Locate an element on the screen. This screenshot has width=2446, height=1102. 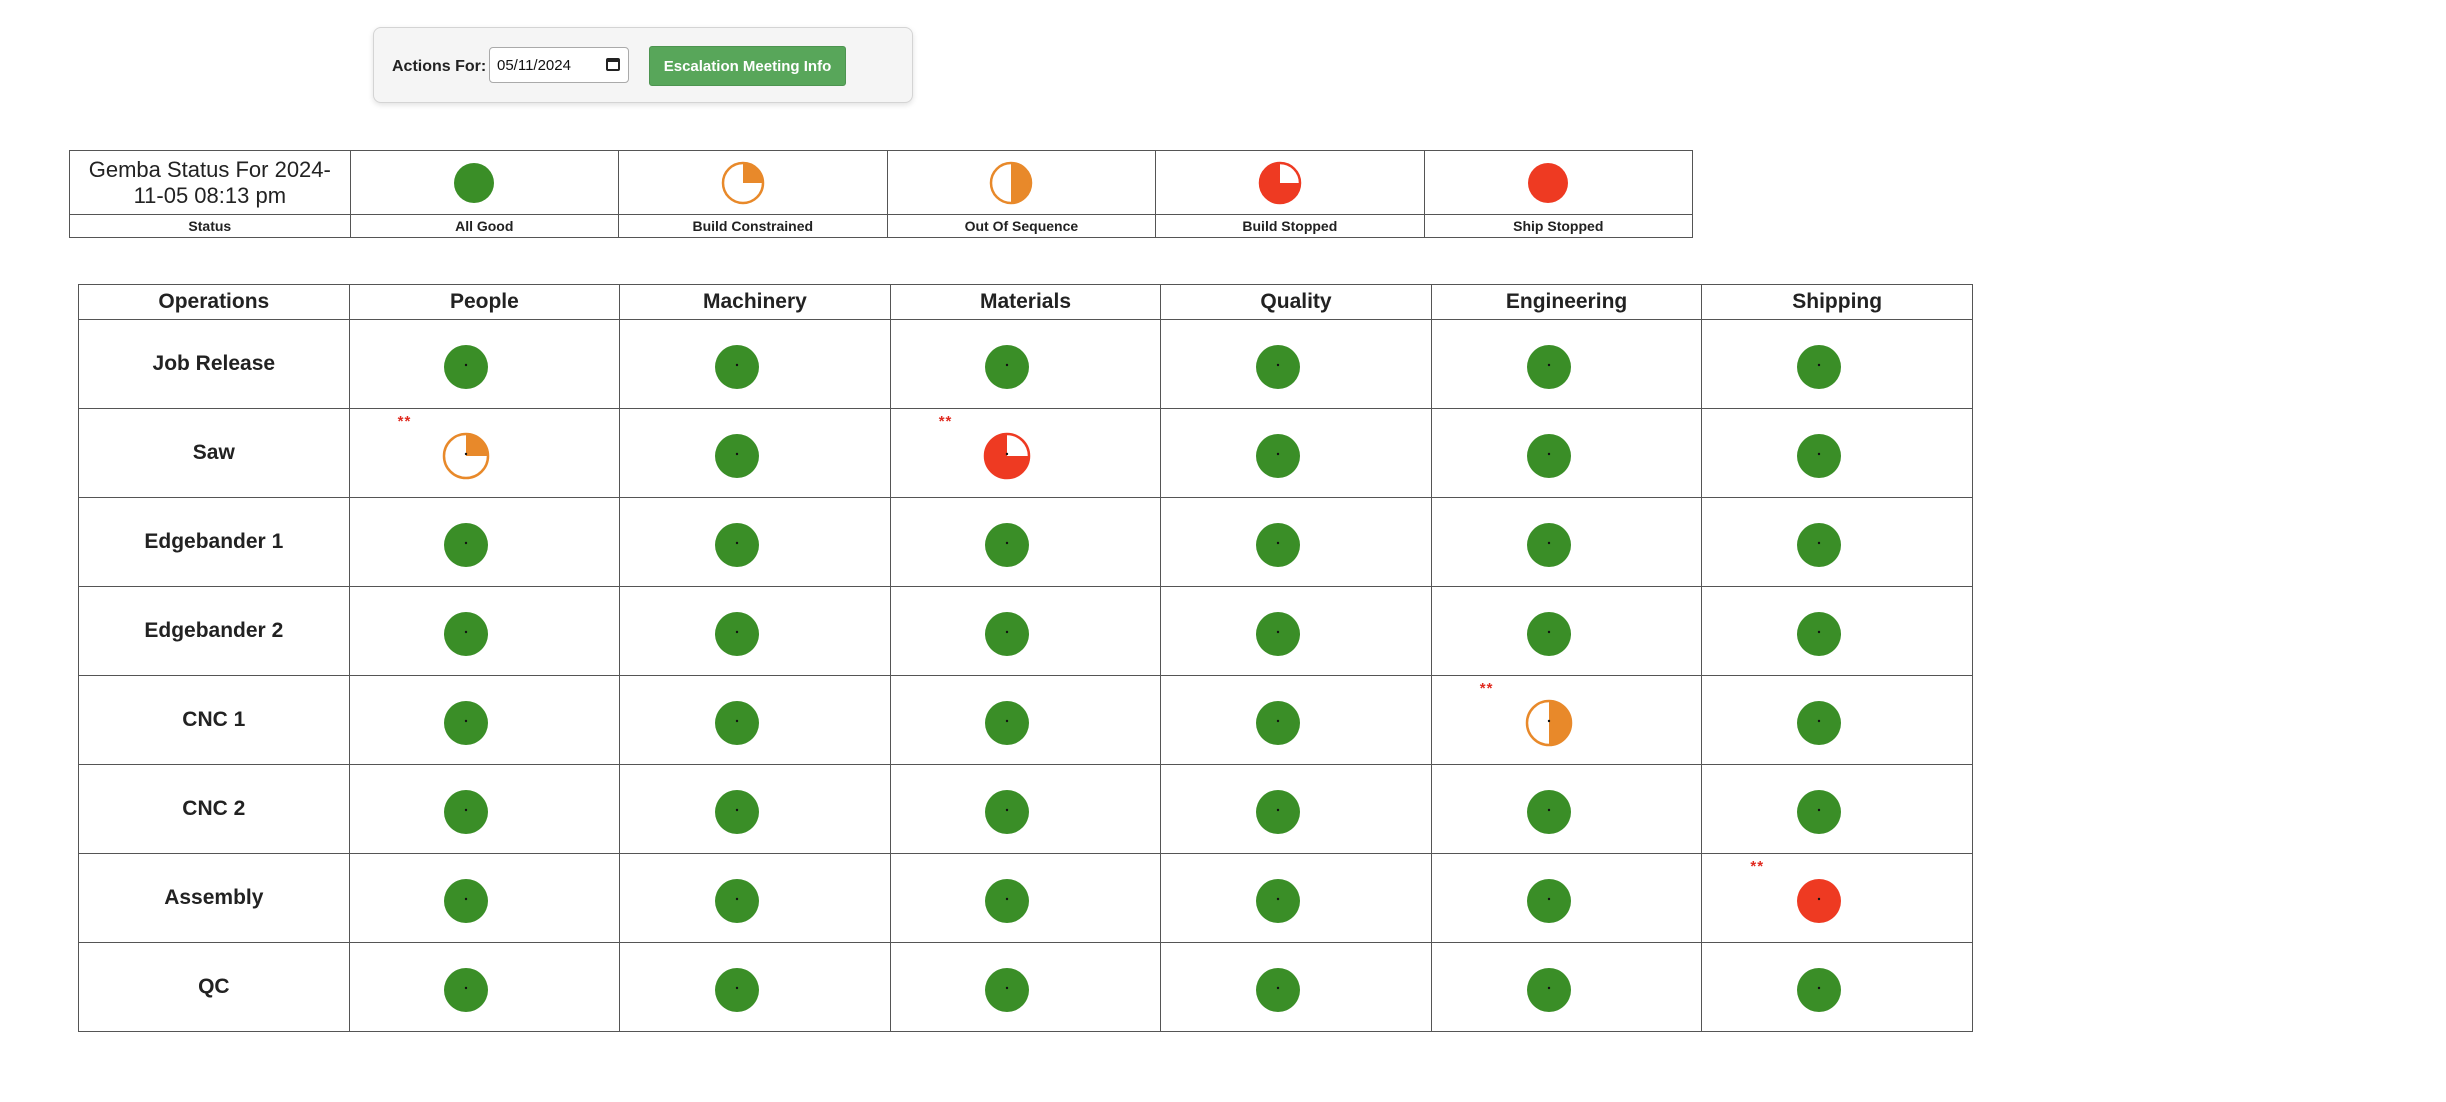
calendar-icon is located at coordinates (613, 64).